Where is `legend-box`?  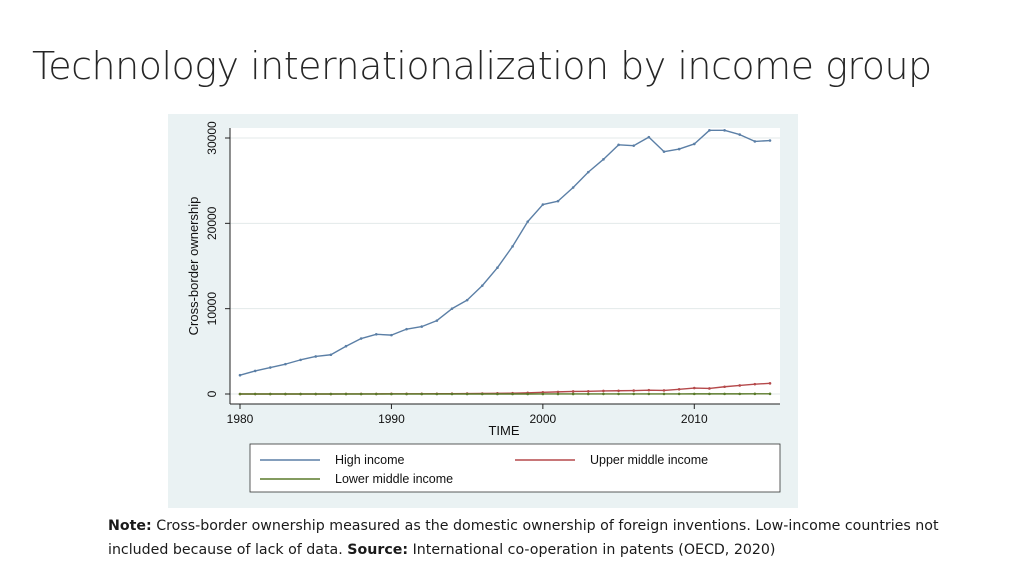
legend-box is located at coordinates (515, 468).